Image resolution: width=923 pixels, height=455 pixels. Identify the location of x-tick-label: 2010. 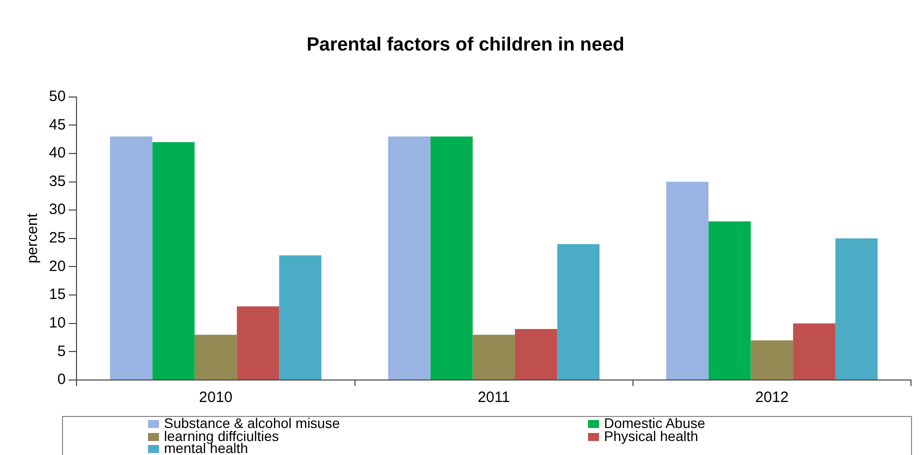
(215, 397).